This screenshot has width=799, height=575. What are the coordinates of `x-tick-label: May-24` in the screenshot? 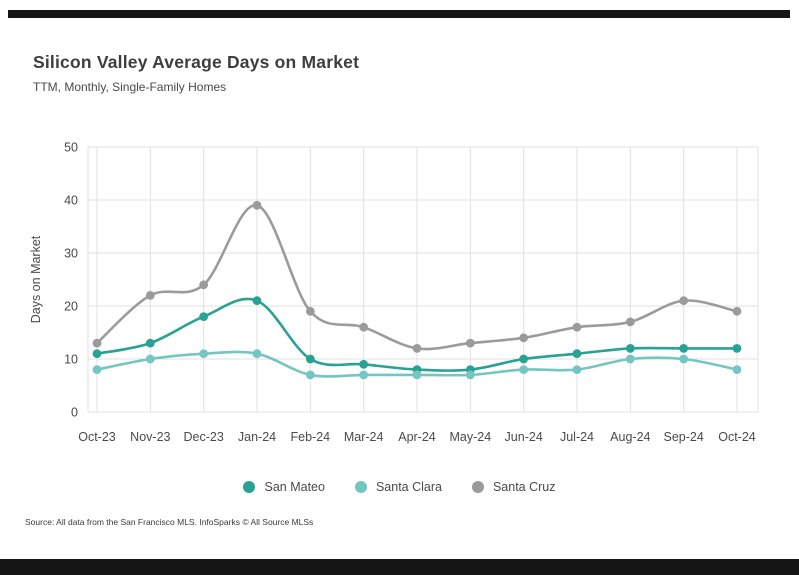 It's located at (470, 437).